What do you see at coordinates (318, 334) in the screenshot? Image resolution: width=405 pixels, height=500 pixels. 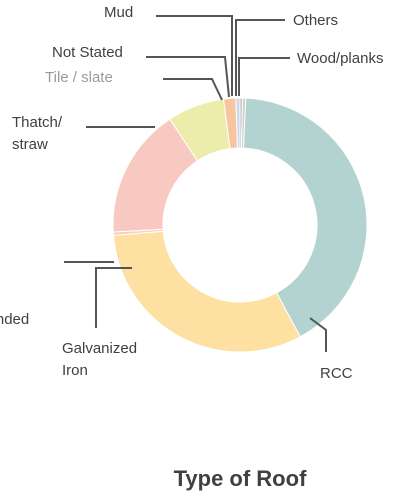 I see `leader-line-rcc` at bounding box center [318, 334].